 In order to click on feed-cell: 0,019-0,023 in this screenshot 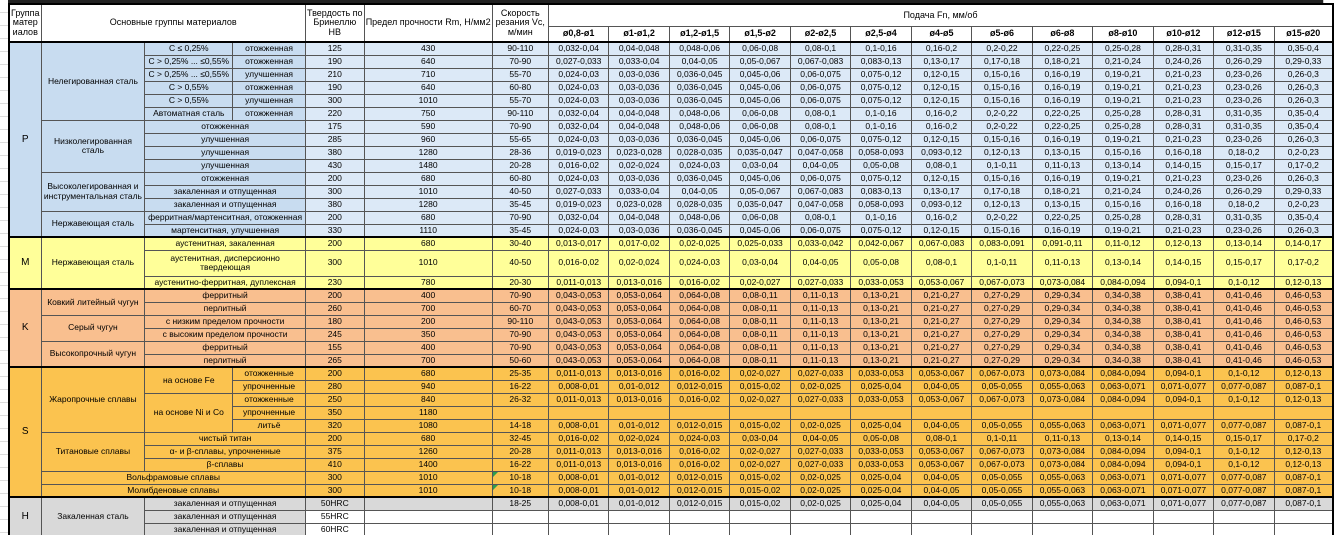, I will do `click(578, 152)`.